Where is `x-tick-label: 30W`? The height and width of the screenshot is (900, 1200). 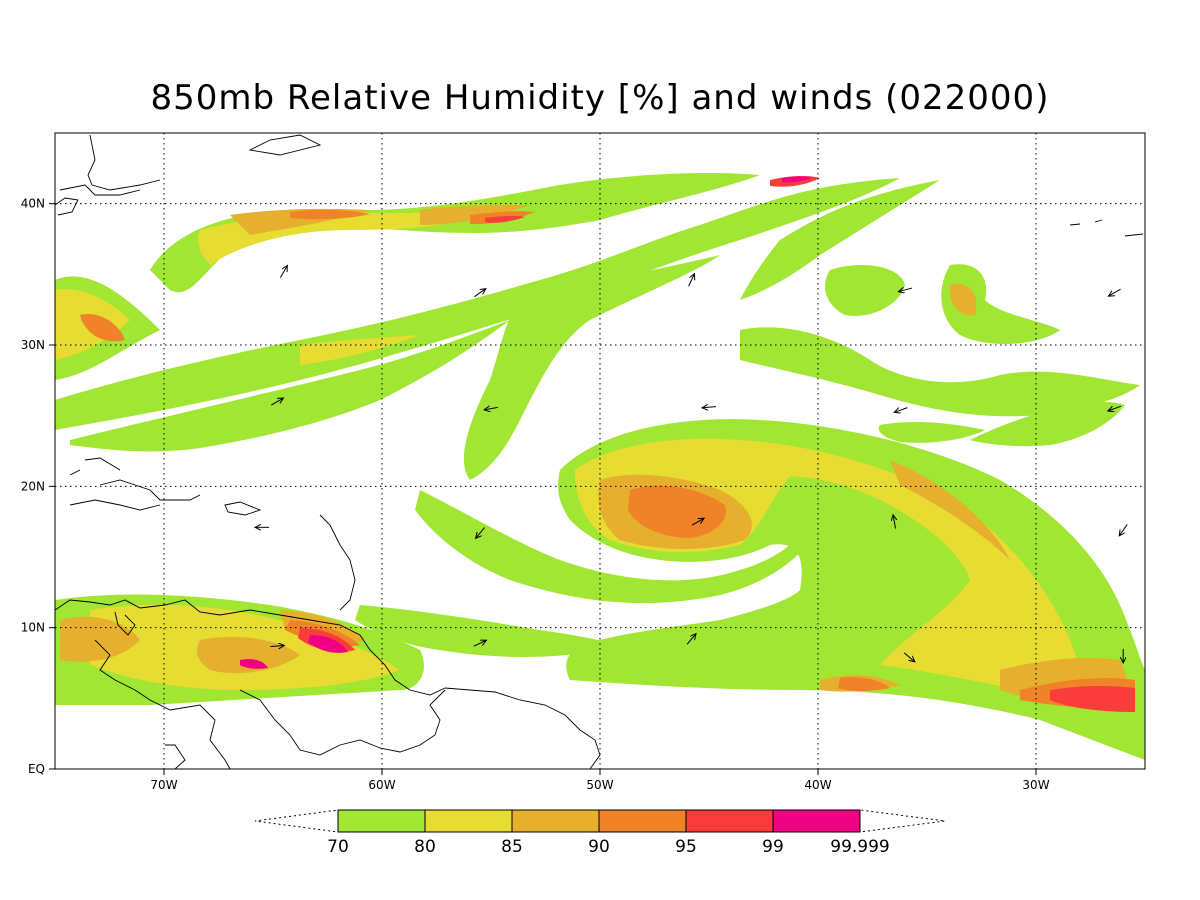 x-tick-label: 30W is located at coordinates (1035, 785).